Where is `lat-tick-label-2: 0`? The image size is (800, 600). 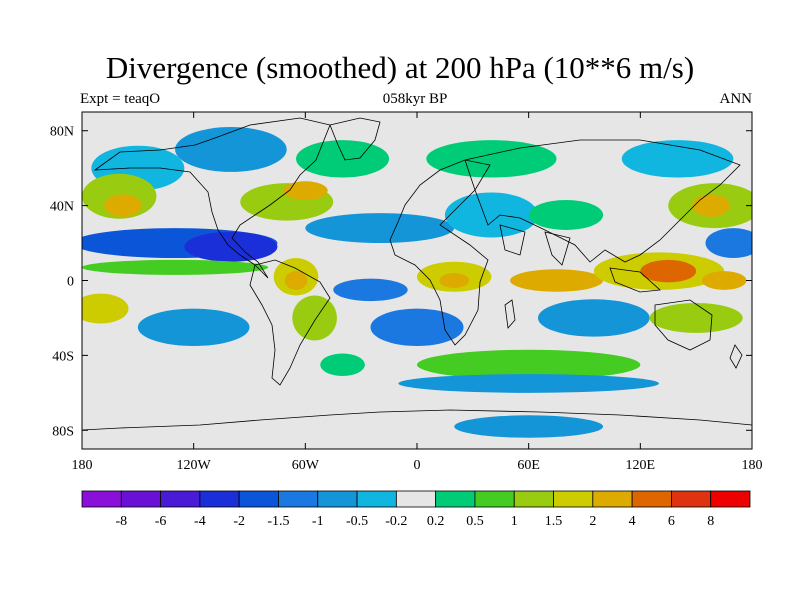 lat-tick-label-2: 0 is located at coordinates (70, 282).